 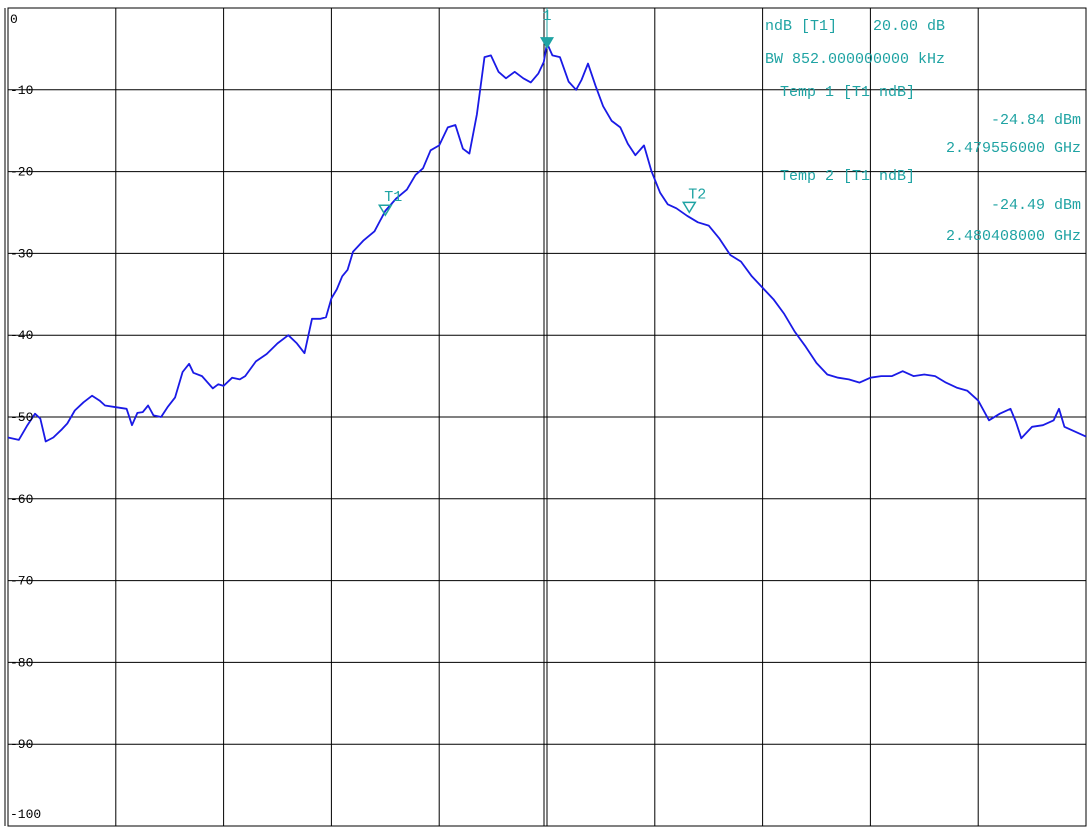 I want to click on marker-t2: T2, so click(x=693, y=200).